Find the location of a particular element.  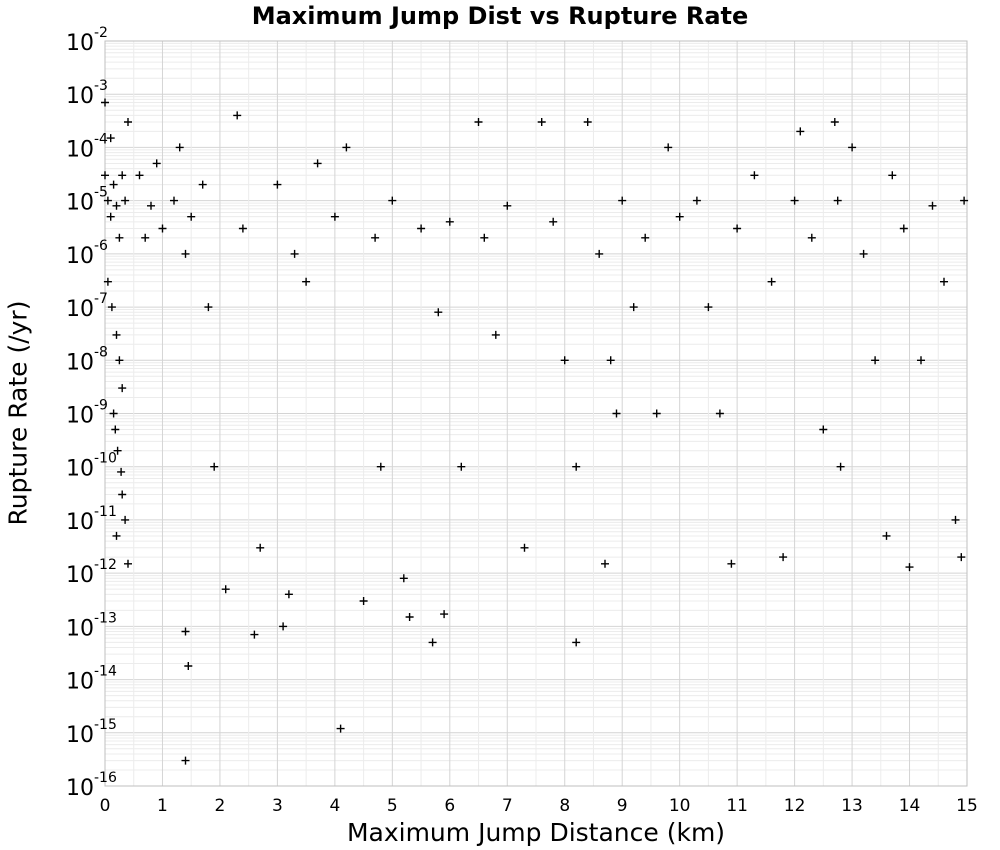

x-tick-label: 1 is located at coordinates (162, 806).